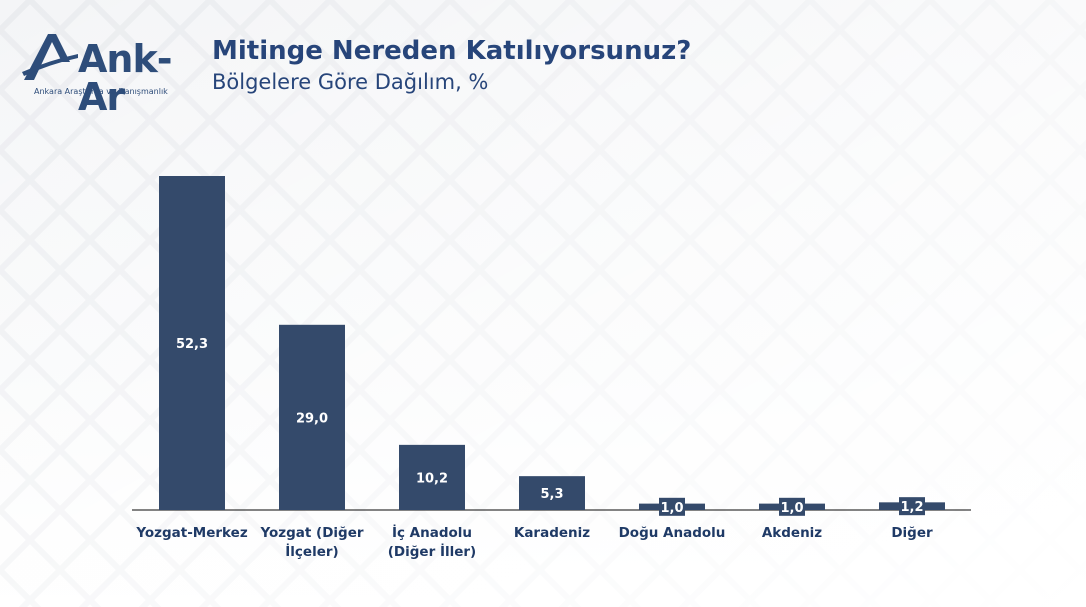 Image resolution: width=1086 pixels, height=607 pixels. What do you see at coordinates (311, 551) in the screenshot?
I see `category-label: İlçeler)` at bounding box center [311, 551].